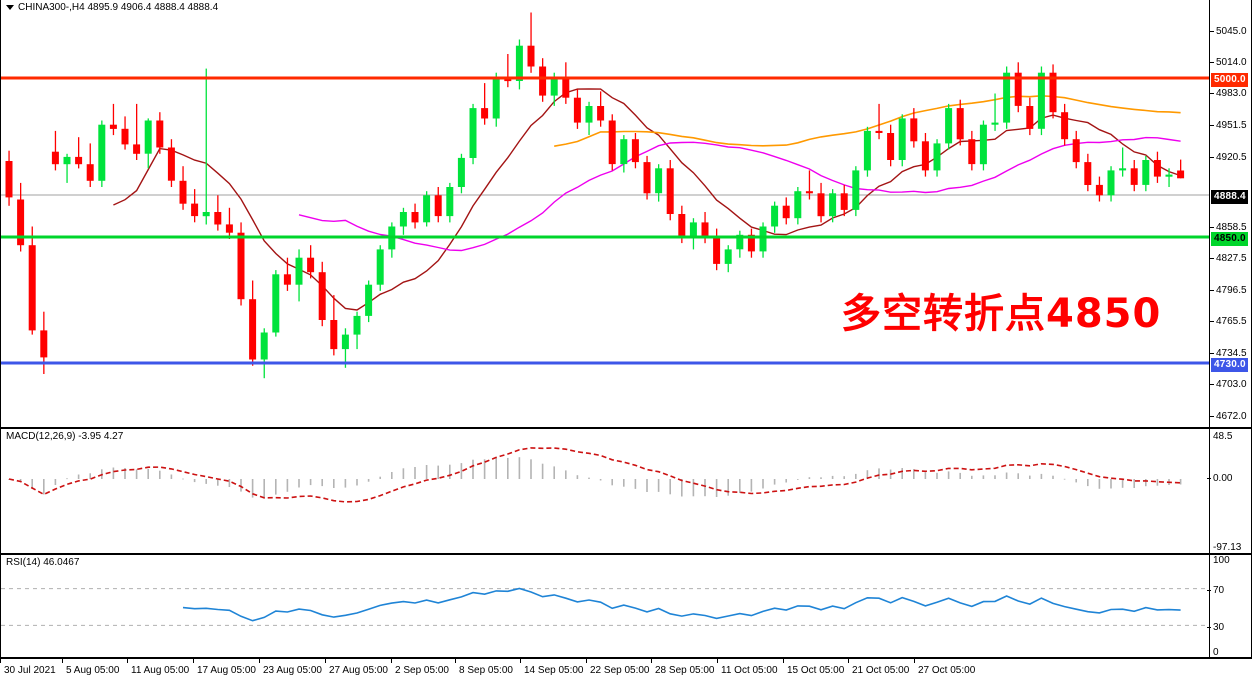 The height and width of the screenshot is (682, 1252). I want to click on rsi-line, so click(681, 604).